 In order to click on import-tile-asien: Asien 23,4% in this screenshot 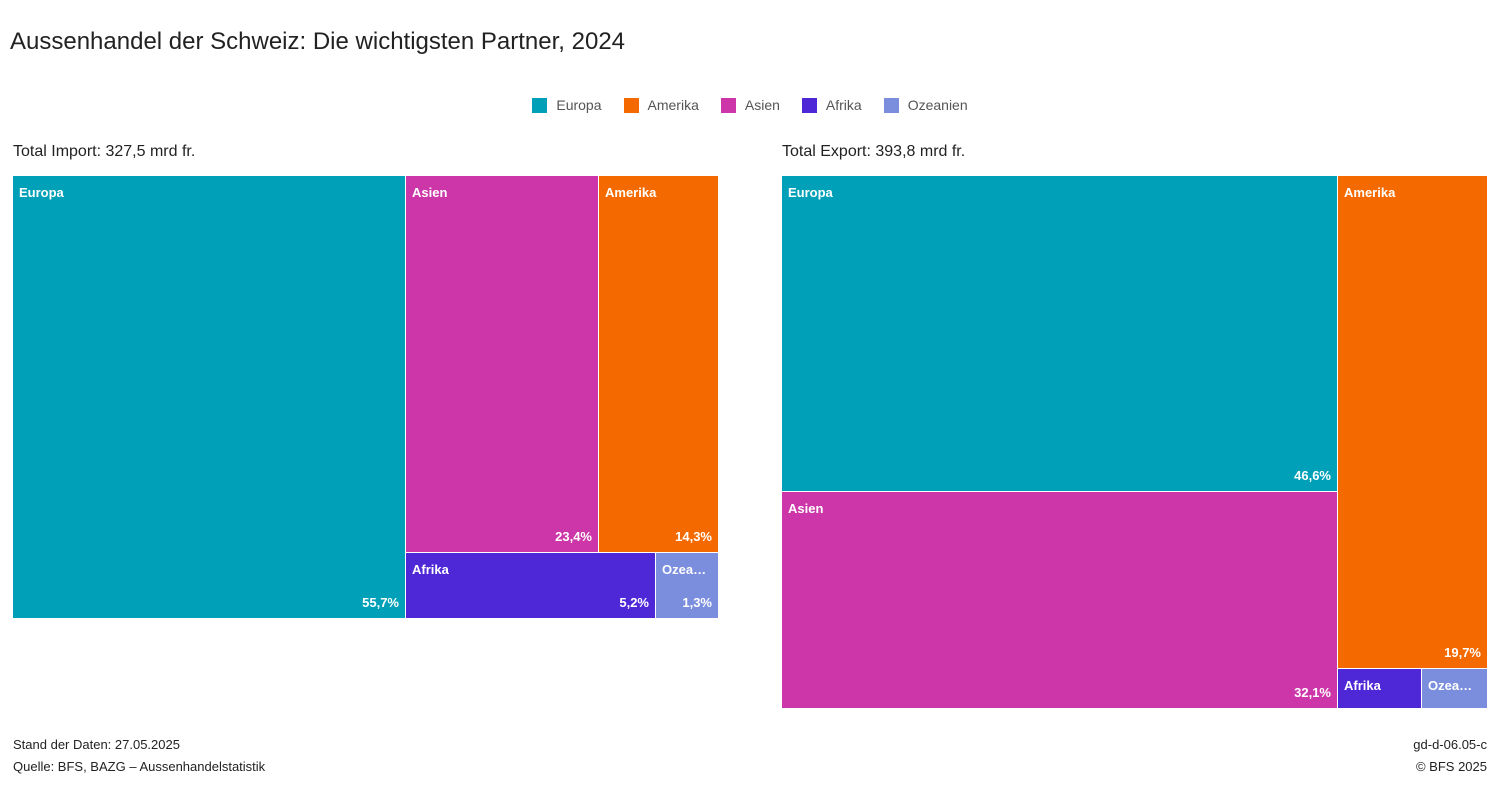, I will do `click(502, 364)`.